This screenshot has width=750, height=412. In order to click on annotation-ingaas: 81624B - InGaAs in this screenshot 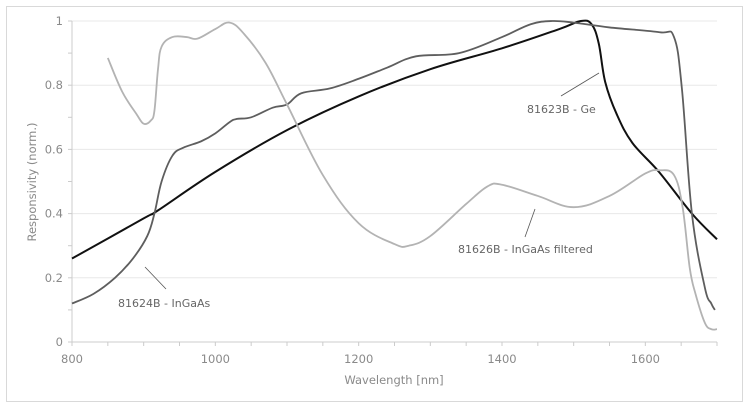, I will do `click(164, 303)`.